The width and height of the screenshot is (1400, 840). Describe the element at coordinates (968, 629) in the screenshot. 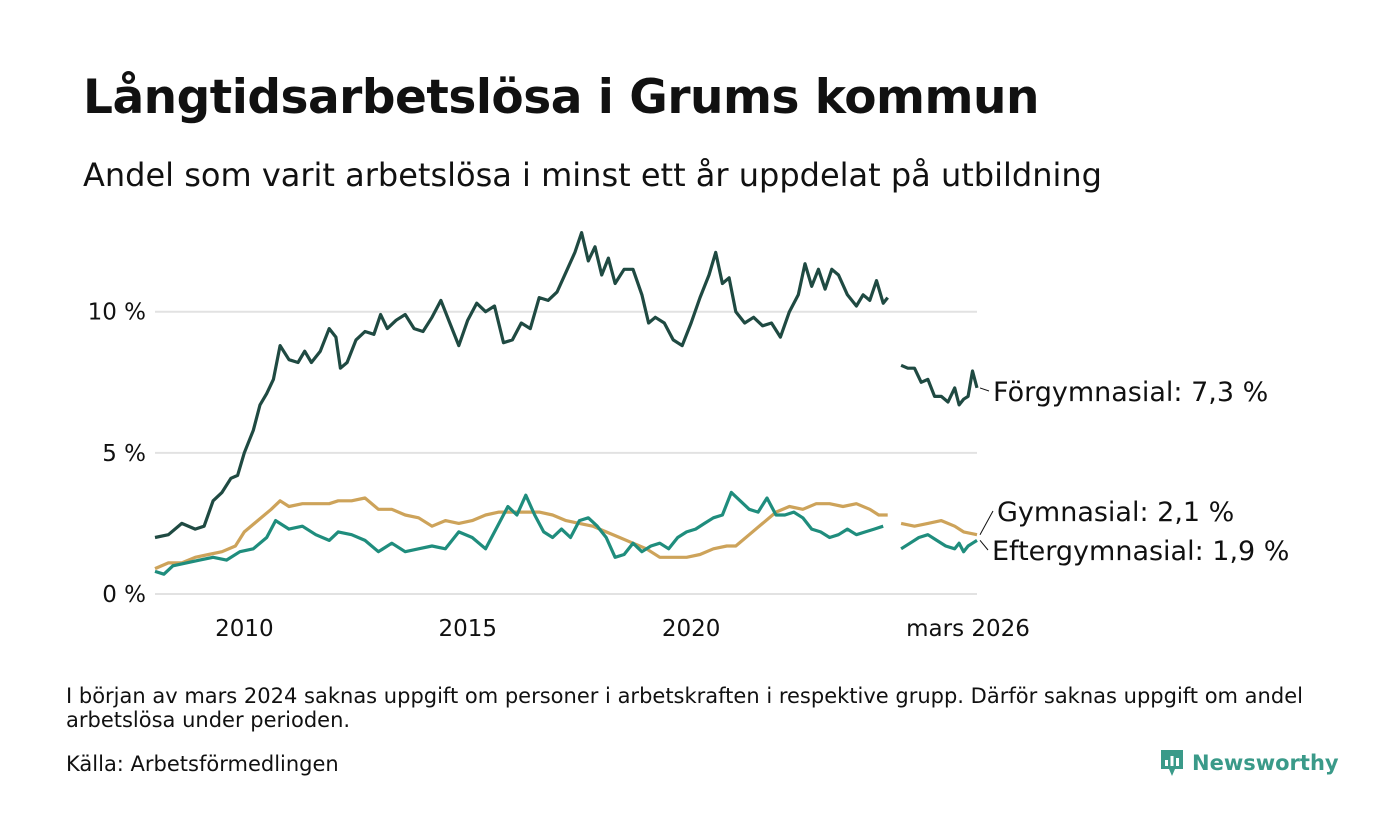

I see `x-tick-label: mars 2026` at that location.